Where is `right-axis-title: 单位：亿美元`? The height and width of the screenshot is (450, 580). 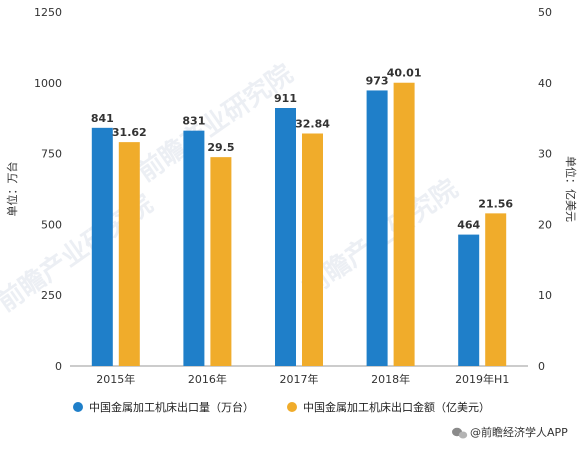 right-axis-title: 单位：亿美元 is located at coordinates (571, 189).